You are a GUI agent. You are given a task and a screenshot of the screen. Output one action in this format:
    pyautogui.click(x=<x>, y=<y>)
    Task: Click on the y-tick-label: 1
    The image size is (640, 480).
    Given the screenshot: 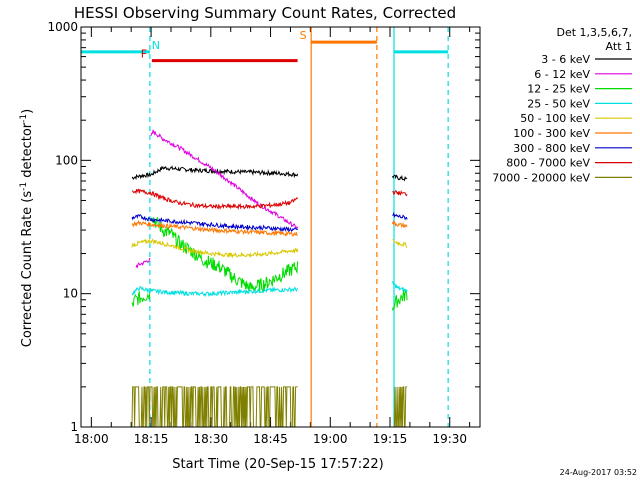 What is the action you would take?
    pyautogui.click(x=74, y=427)
    